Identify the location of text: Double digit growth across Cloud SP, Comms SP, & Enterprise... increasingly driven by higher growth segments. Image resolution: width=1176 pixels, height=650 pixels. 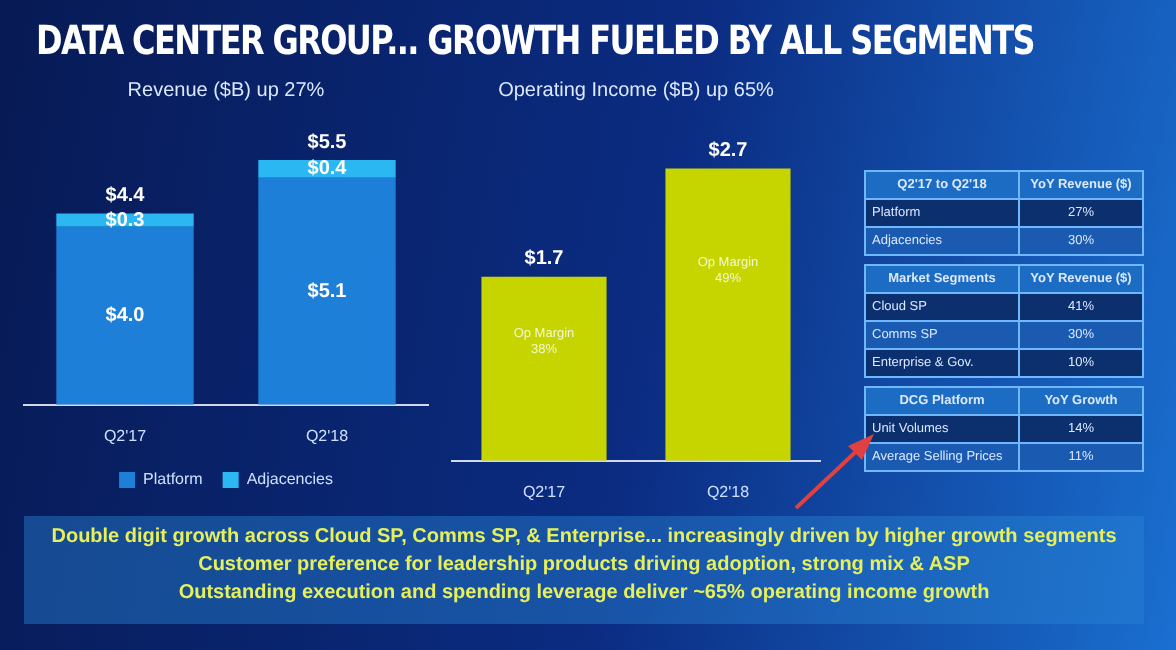
(584, 538).